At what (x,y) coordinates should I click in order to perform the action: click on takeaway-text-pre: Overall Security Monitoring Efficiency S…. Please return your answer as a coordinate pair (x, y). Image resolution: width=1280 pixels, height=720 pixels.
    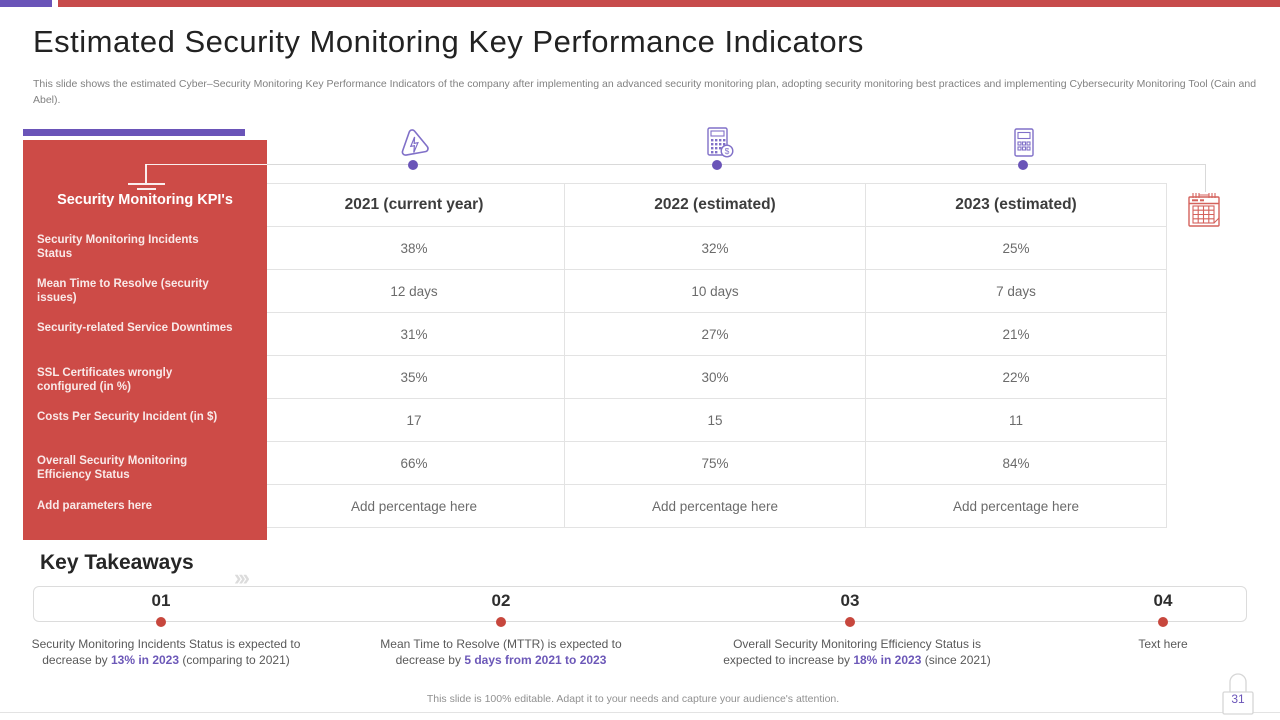
    Looking at the image, I should click on (852, 652).